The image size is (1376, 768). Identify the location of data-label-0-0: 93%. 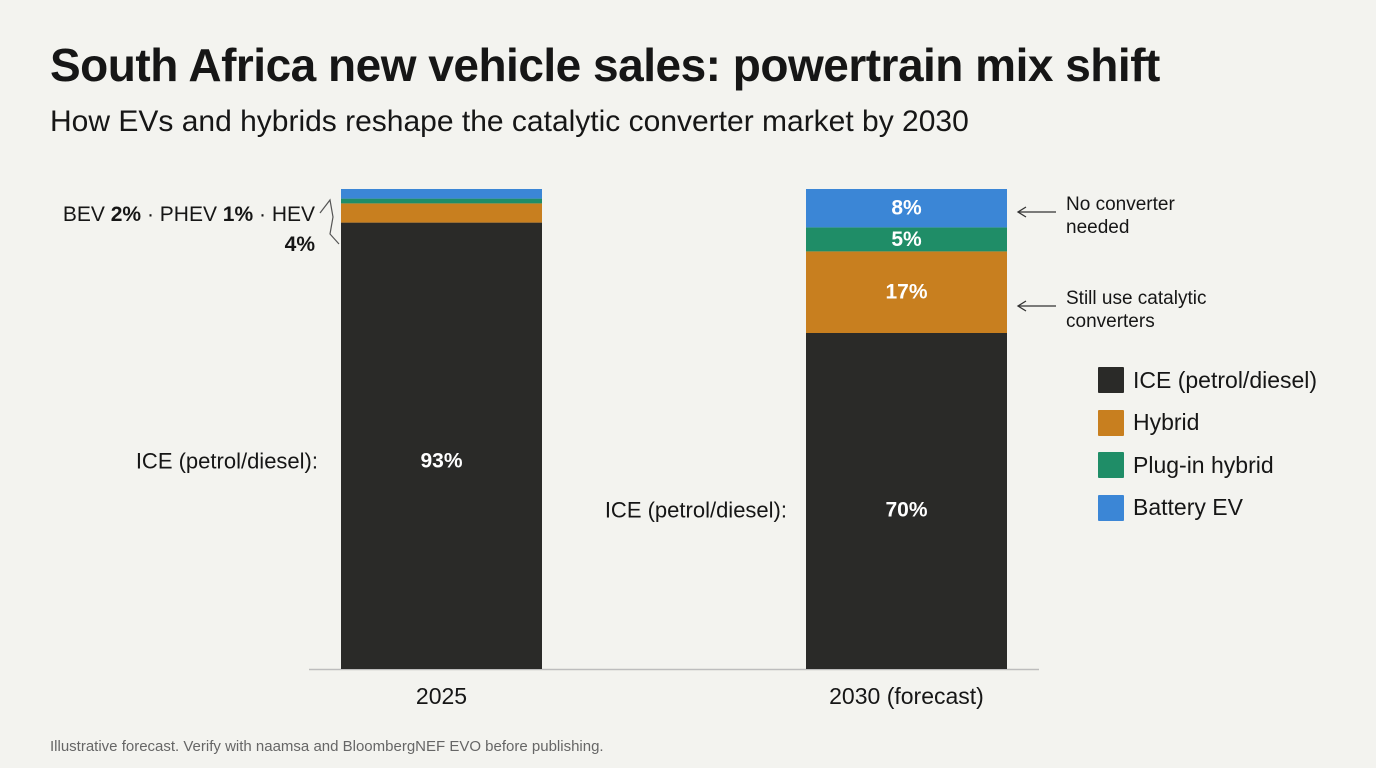
(441, 461).